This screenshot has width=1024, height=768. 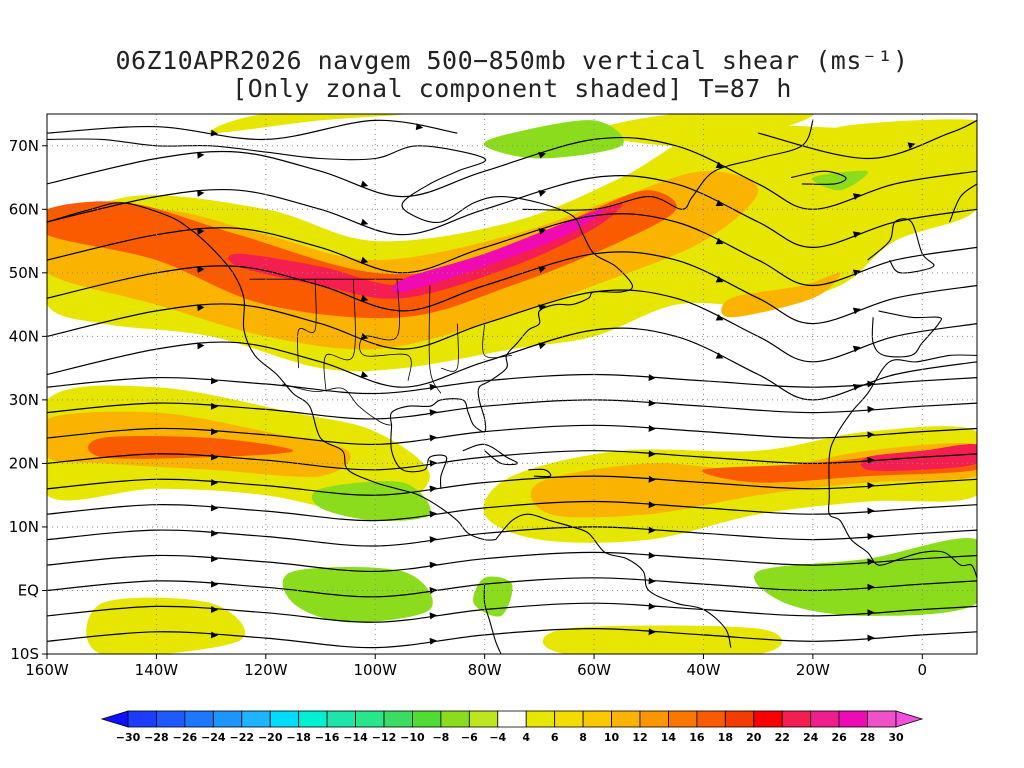 What do you see at coordinates (469, 737) in the screenshot?
I see `colorbar-label: −6` at bounding box center [469, 737].